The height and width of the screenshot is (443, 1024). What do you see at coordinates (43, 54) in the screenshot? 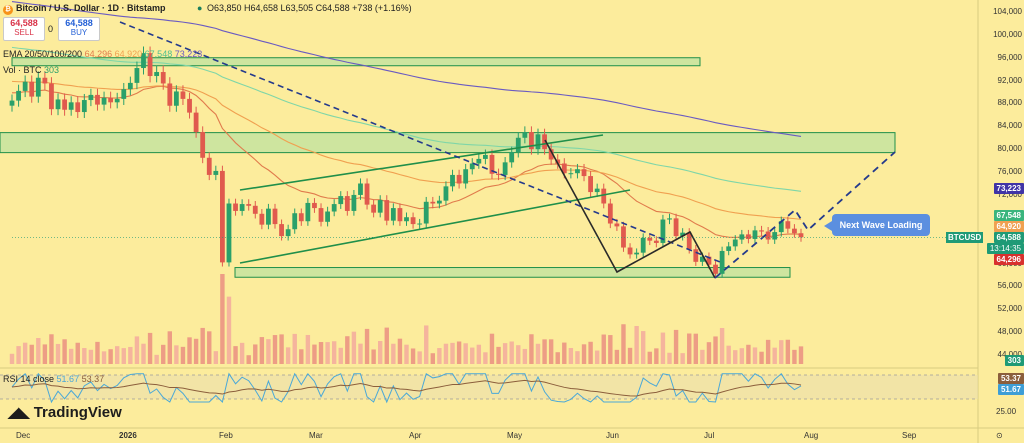
I see `ema-label: EMA 20/50/100/200` at bounding box center [43, 54].